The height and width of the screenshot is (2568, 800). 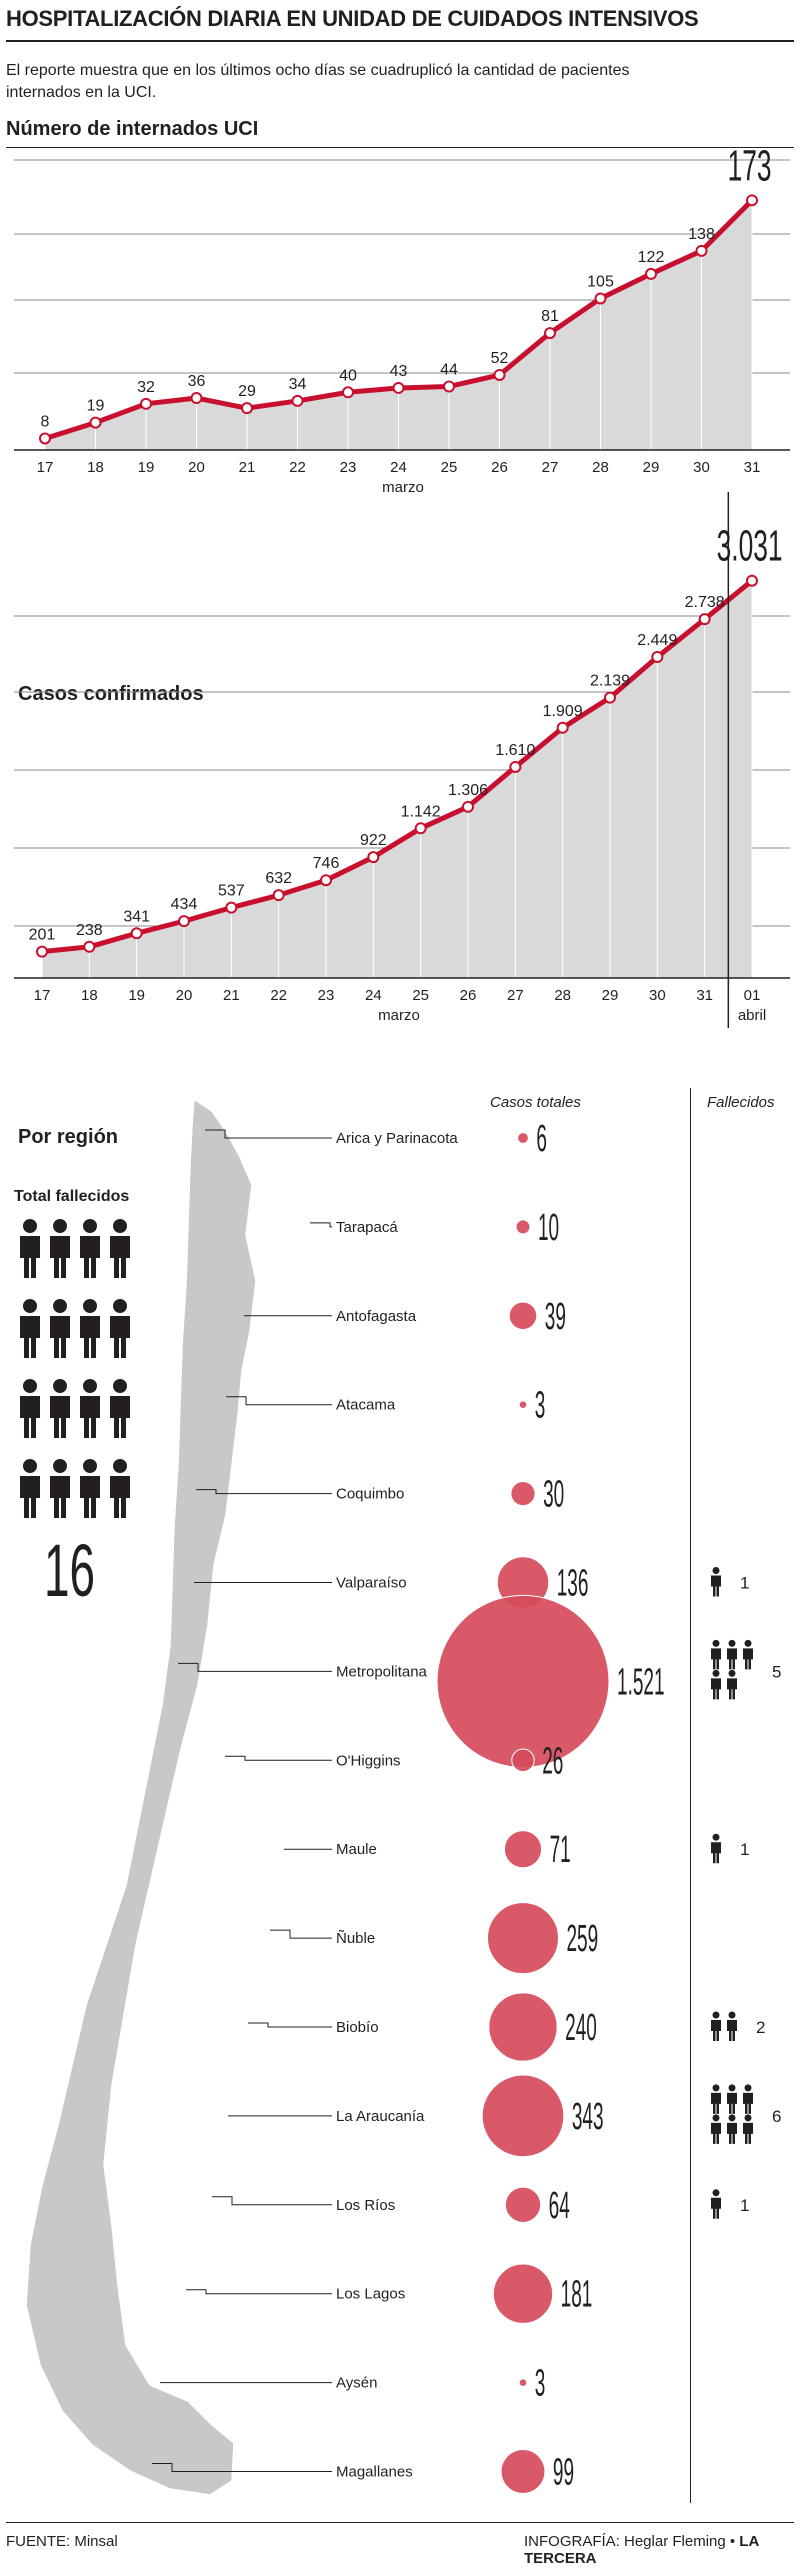 What do you see at coordinates (374, 2472) in the screenshot?
I see `region-name-label: Magallanes` at bounding box center [374, 2472].